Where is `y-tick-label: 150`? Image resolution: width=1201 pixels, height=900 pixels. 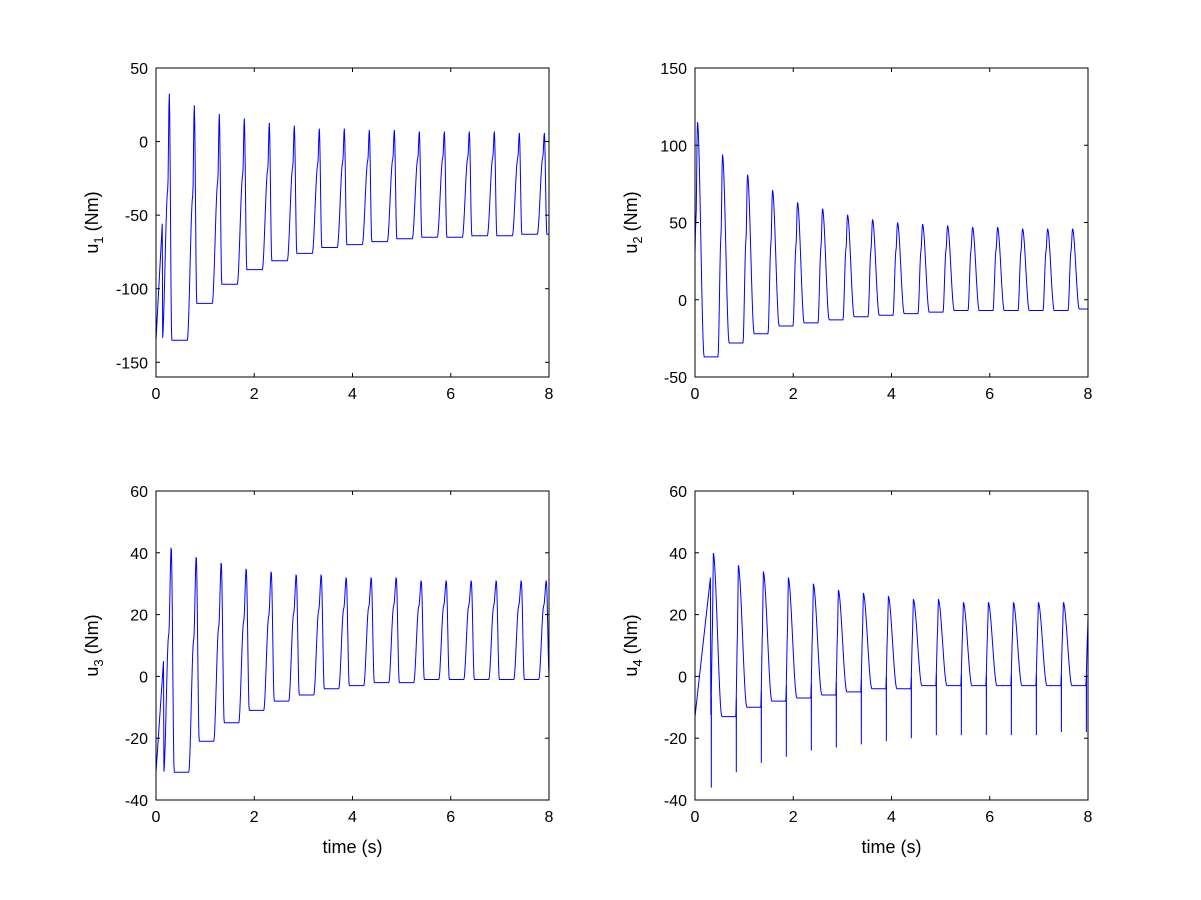 y-tick-label: 150 is located at coordinates (673, 69).